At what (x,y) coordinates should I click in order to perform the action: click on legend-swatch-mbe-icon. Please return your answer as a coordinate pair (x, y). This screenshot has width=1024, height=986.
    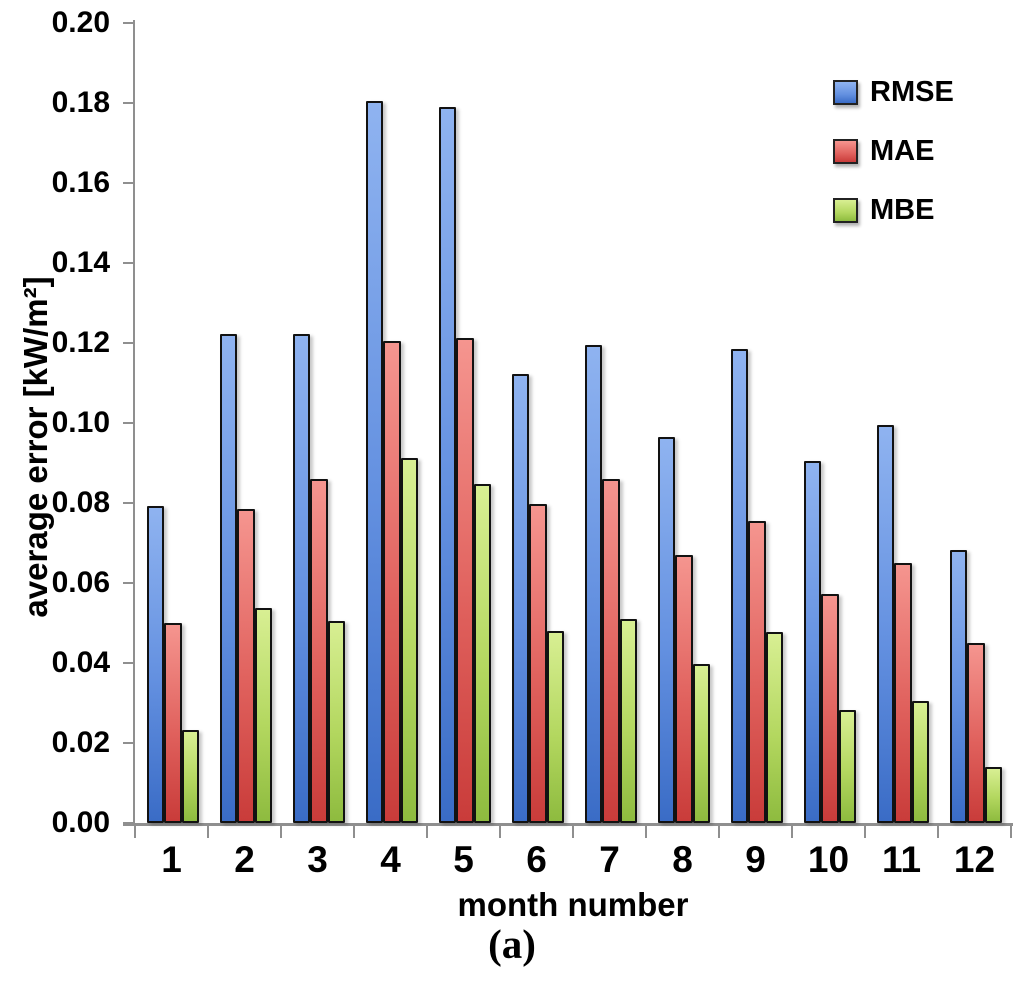
    Looking at the image, I should click on (845, 210).